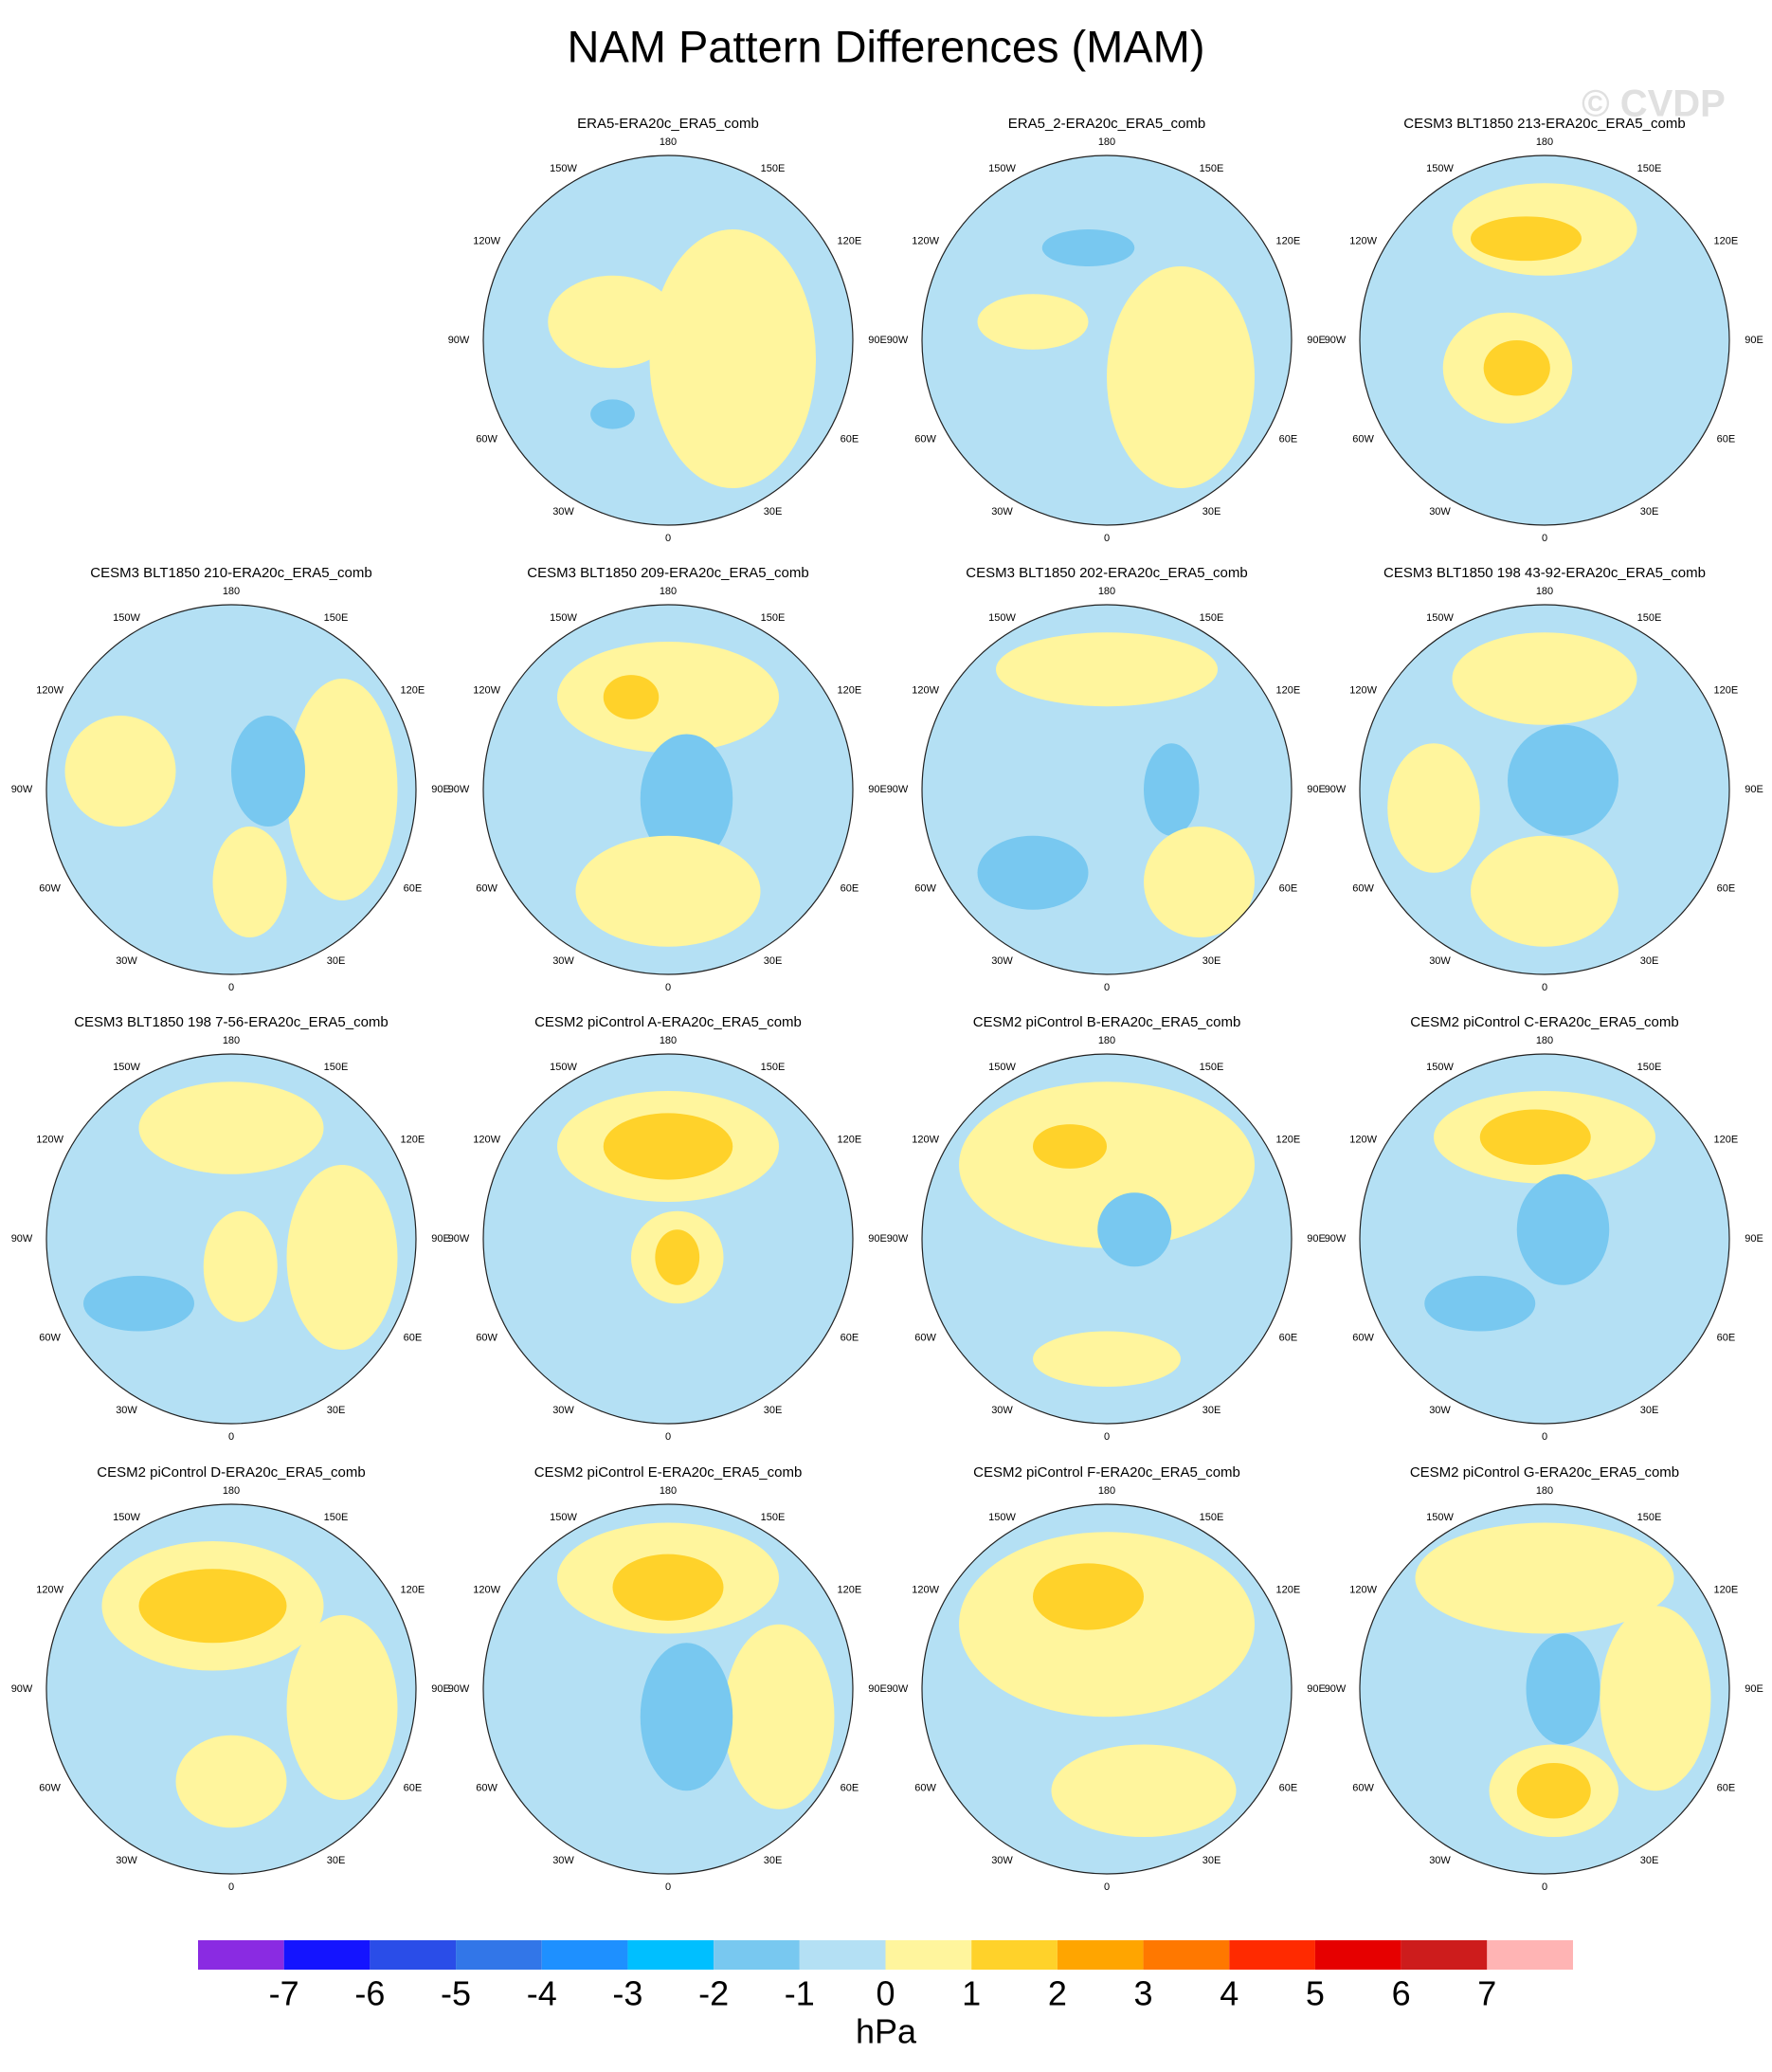 The image size is (1772, 2072). What do you see at coordinates (1106, 1472) in the screenshot?
I see `panel-title: CESM2 piControl F-ERA20c_ERA5_comb` at bounding box center [1106, 1472].